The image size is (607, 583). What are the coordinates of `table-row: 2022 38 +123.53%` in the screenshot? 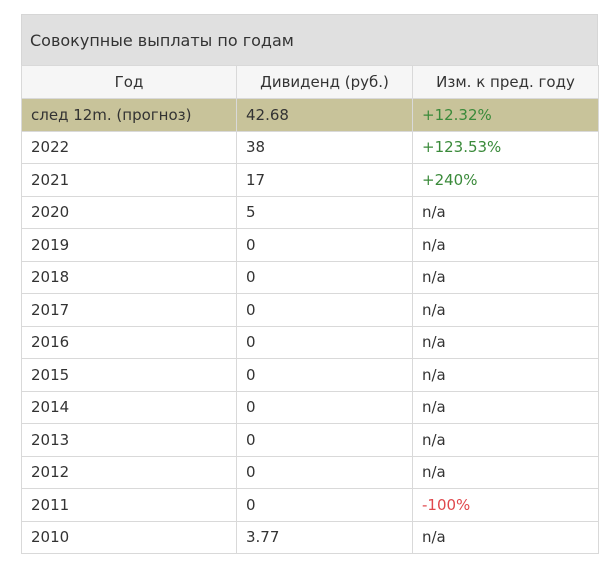 It's located at (310, 147).